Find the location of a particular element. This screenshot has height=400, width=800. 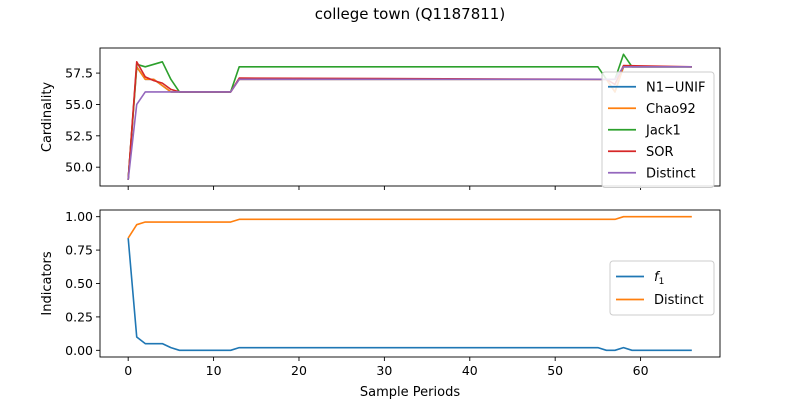

indicators-xtick-label: 40 is located at coordinates (470, 370).